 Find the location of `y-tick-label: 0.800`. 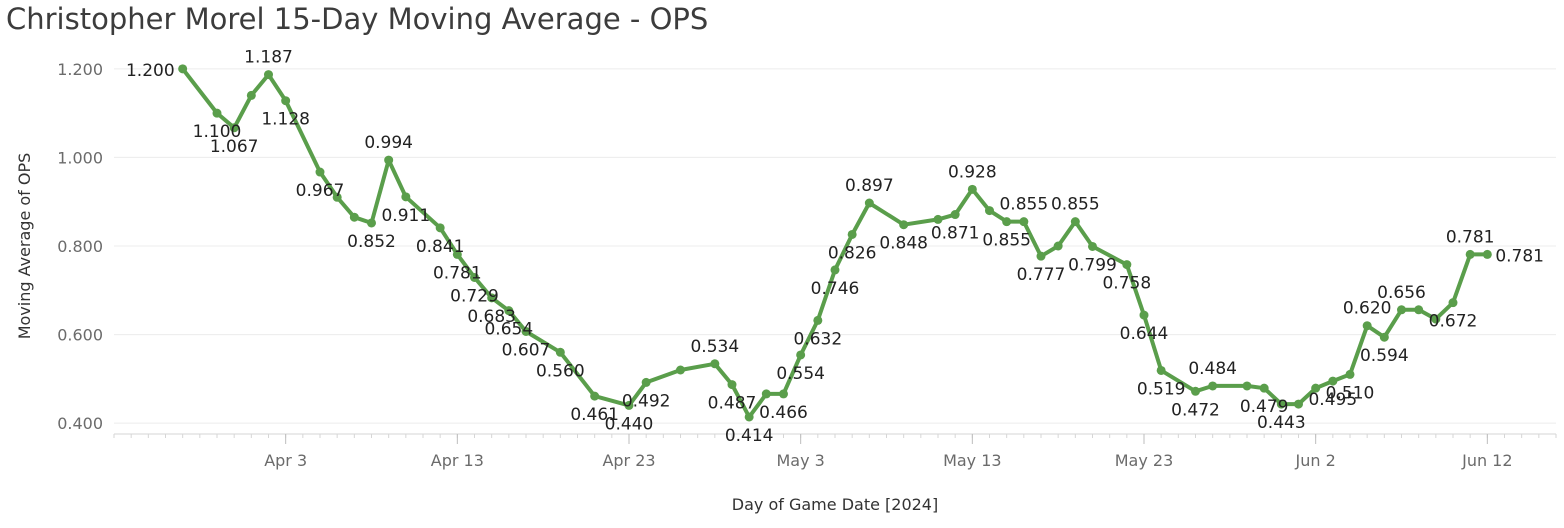

y-tick-label: 0.800 is located at coordinates (80, 246).